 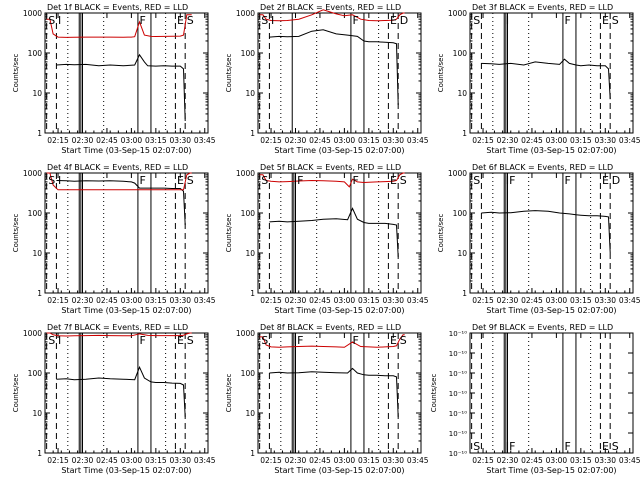 I want to click on panel-title: Det 6f BLACK = Events, RED = LLD, so click(x=542, y=167).